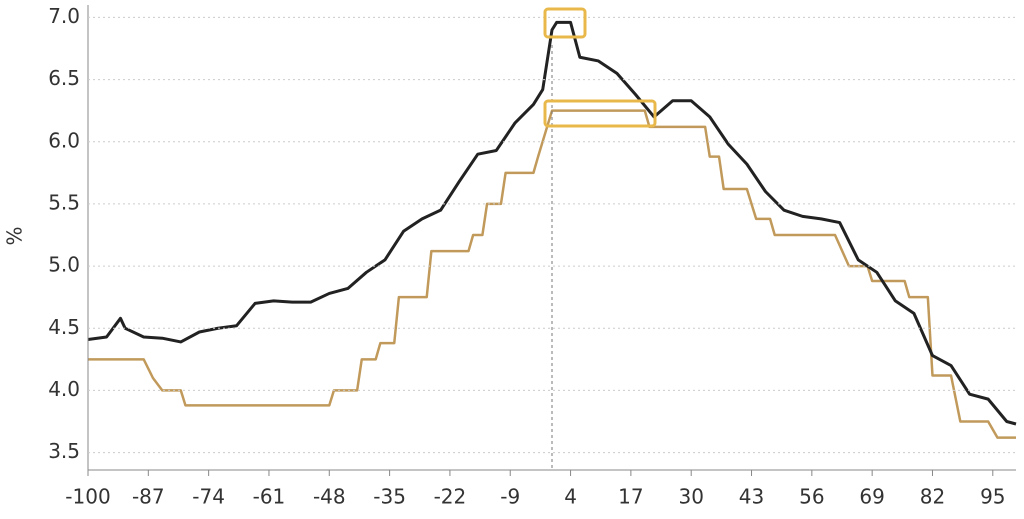  I want to click on x-tick-label: 69, so click(871, 497).